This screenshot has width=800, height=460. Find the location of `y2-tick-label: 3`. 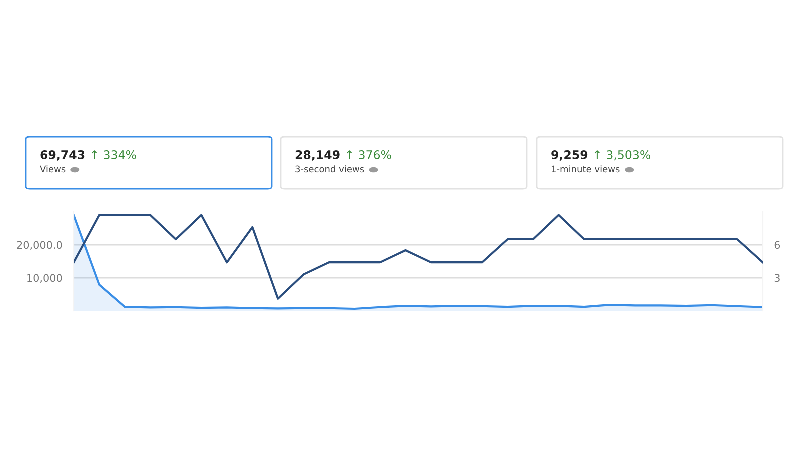

y2-tick-label: 3 is located at coordinates (777, 278).